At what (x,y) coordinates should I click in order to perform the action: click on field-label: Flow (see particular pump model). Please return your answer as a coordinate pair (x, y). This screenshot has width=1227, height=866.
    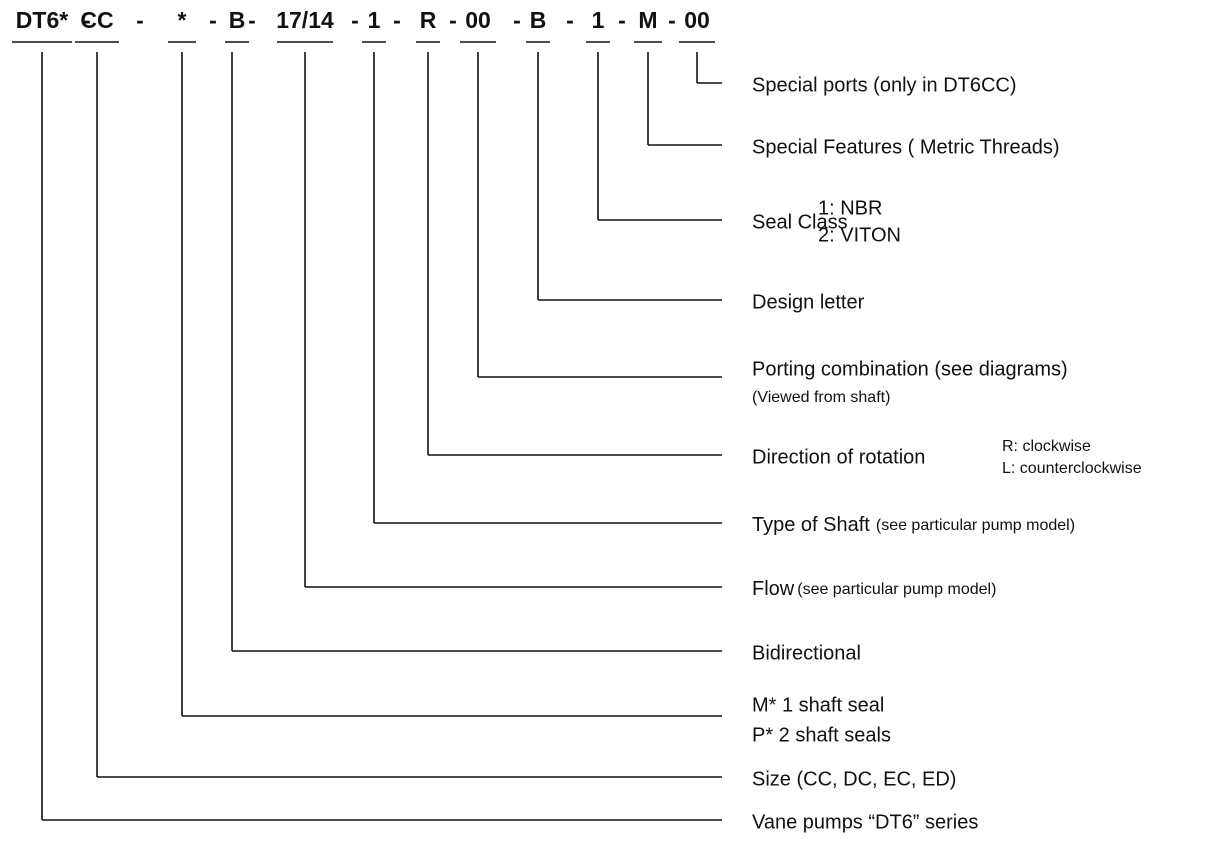
    Looking at the image, I should click on (874, 589).